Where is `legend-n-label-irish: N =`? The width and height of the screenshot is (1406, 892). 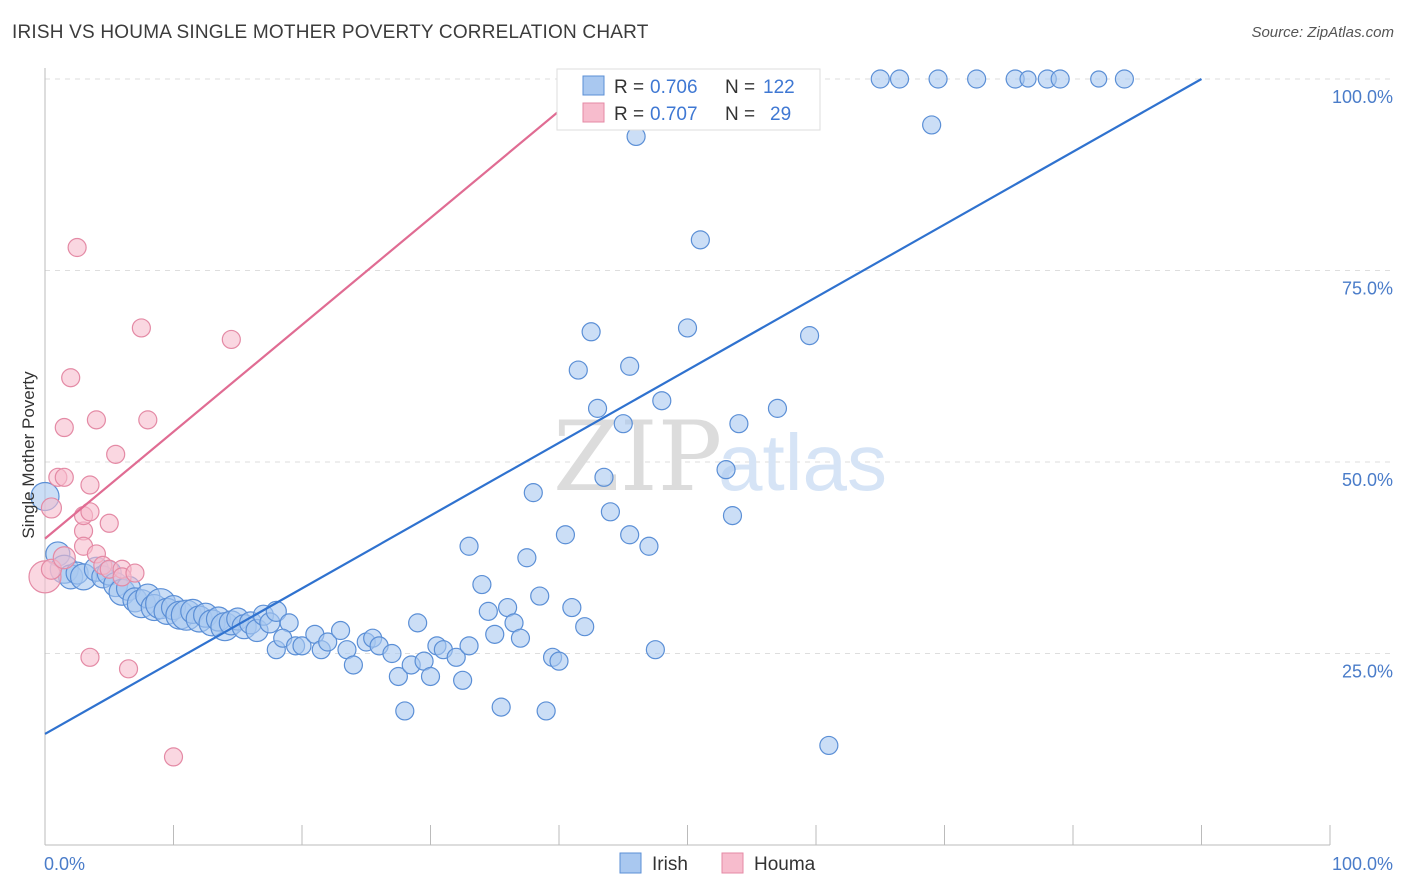 legend-n-label-irish: N = is located at coordinates (740, 87).